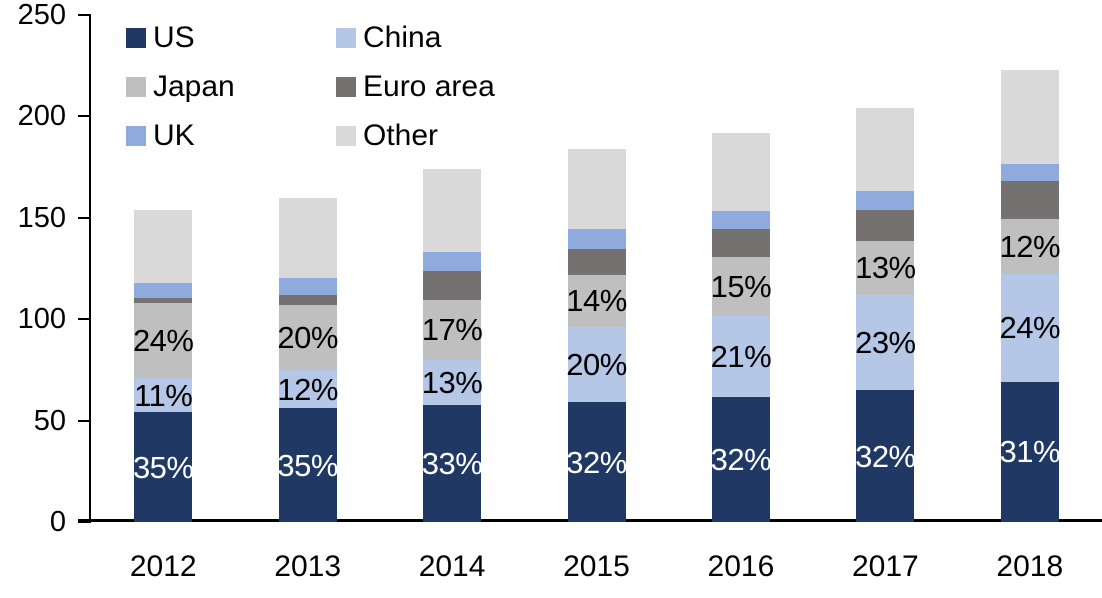 The height and width of the screenshot is (598, 1102). Describe the element at coordinates (402, 37) in the screenshot. I see `legend-label-china: China` at that location.